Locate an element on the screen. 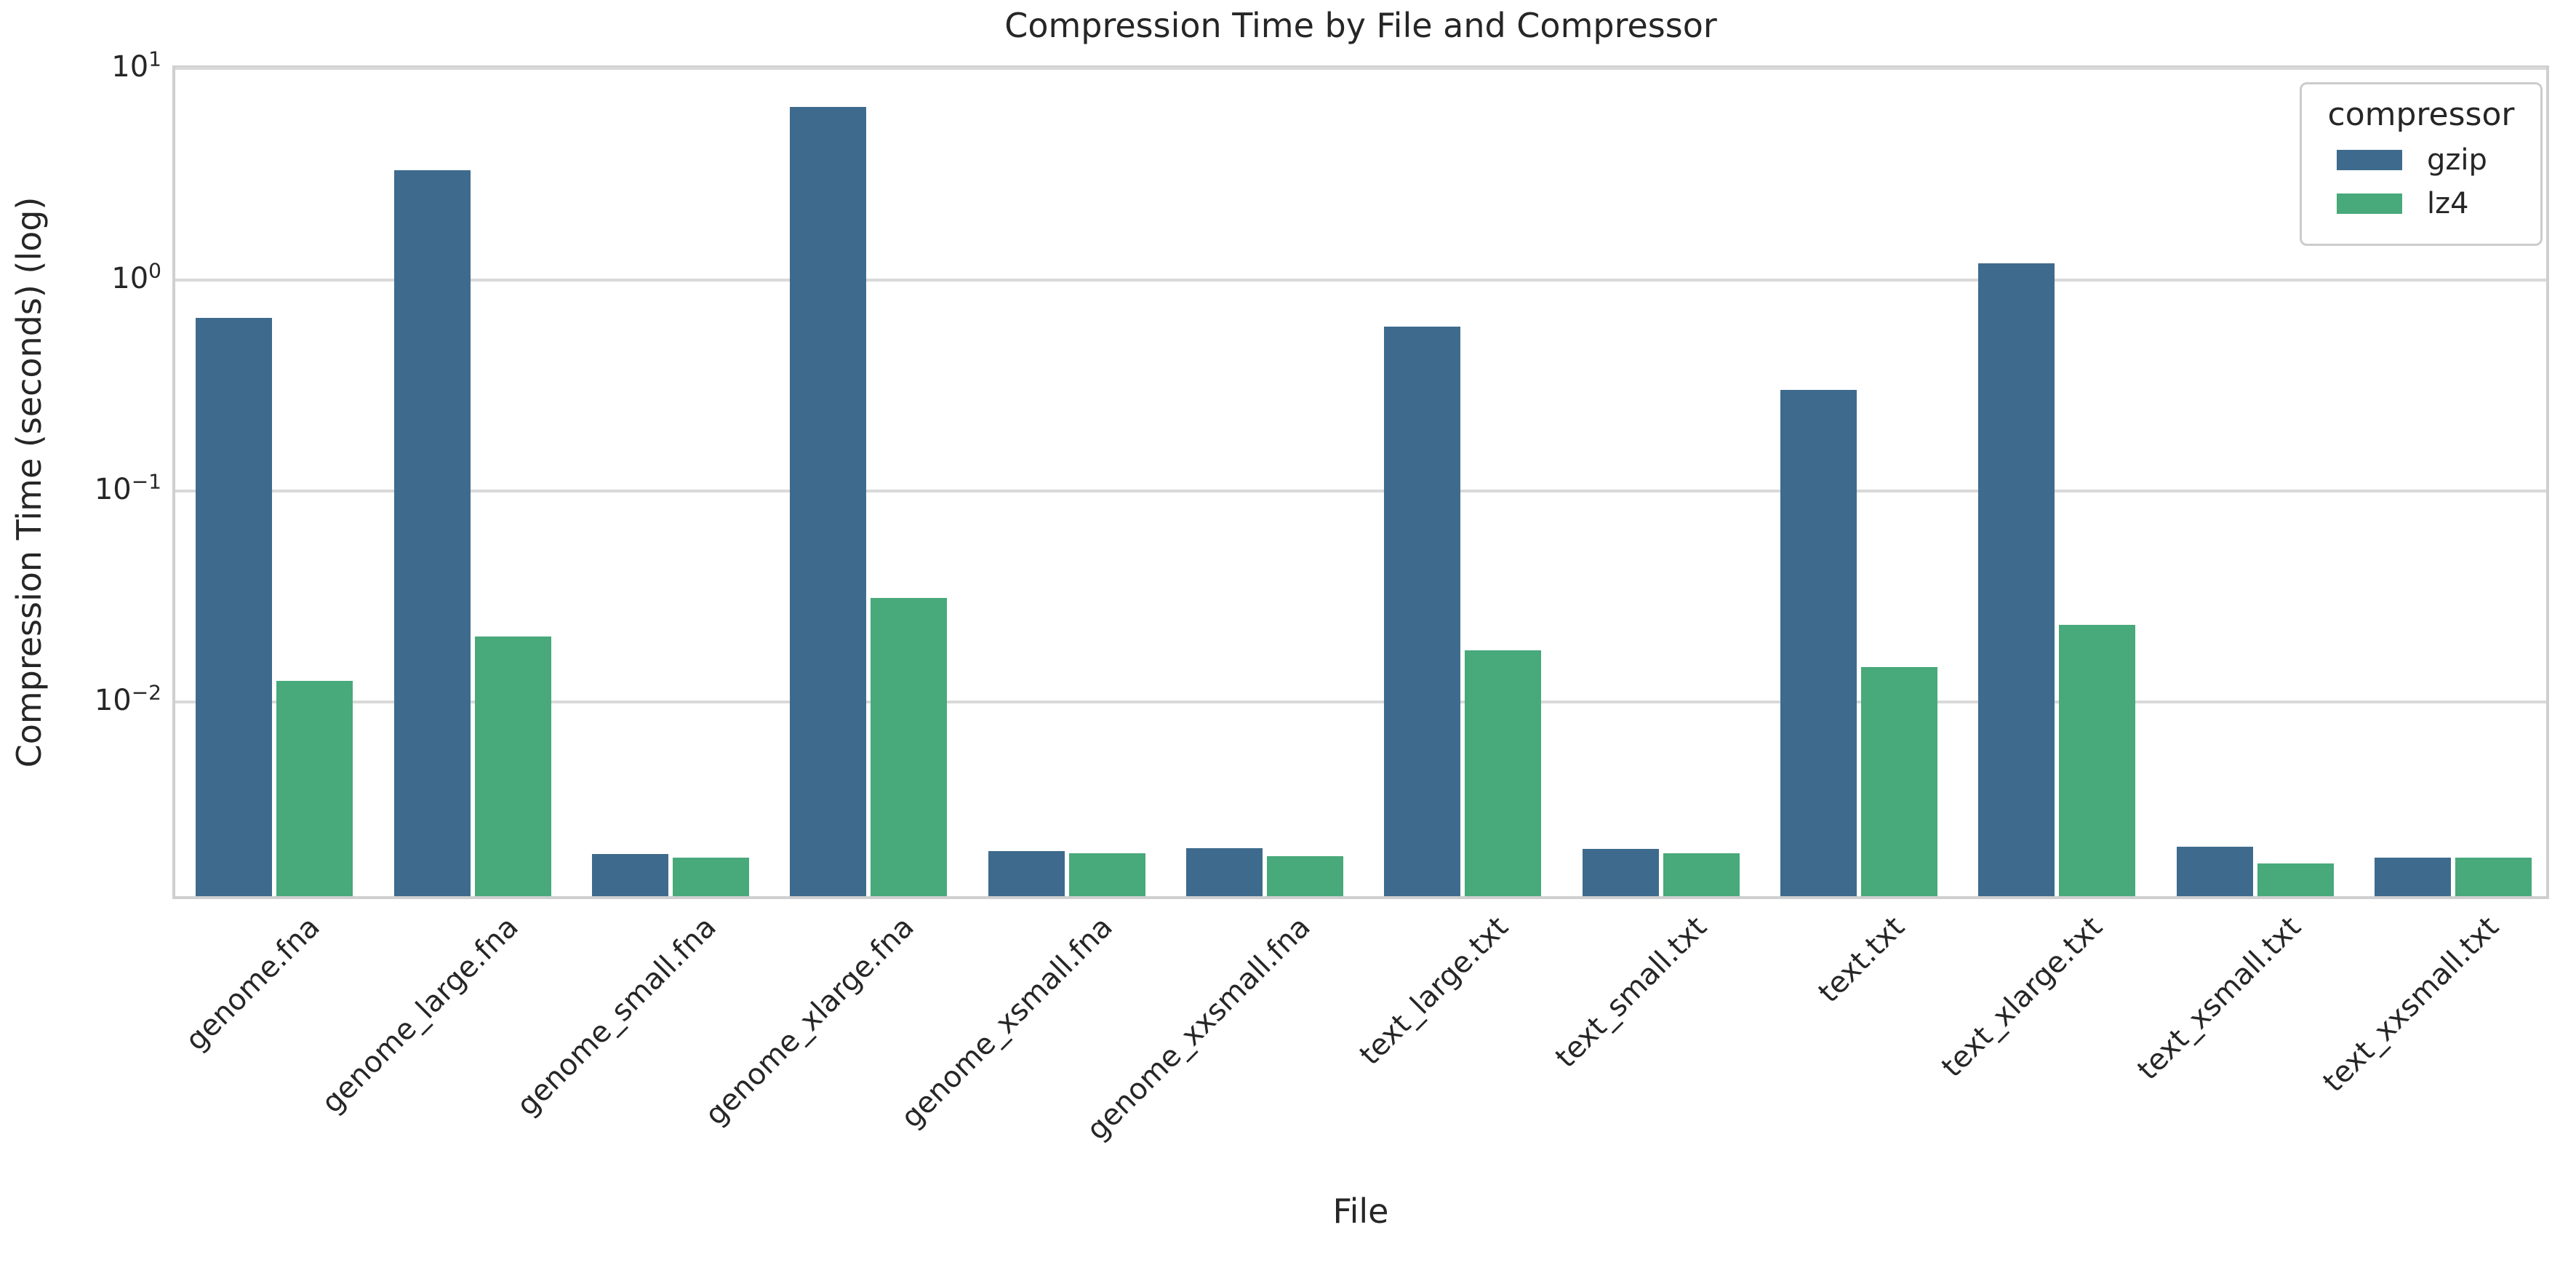 The width and height of the screenshot is (2576, 1265). x-tick-label-text.txt: text.txt is located at coordinates (1861, 960).